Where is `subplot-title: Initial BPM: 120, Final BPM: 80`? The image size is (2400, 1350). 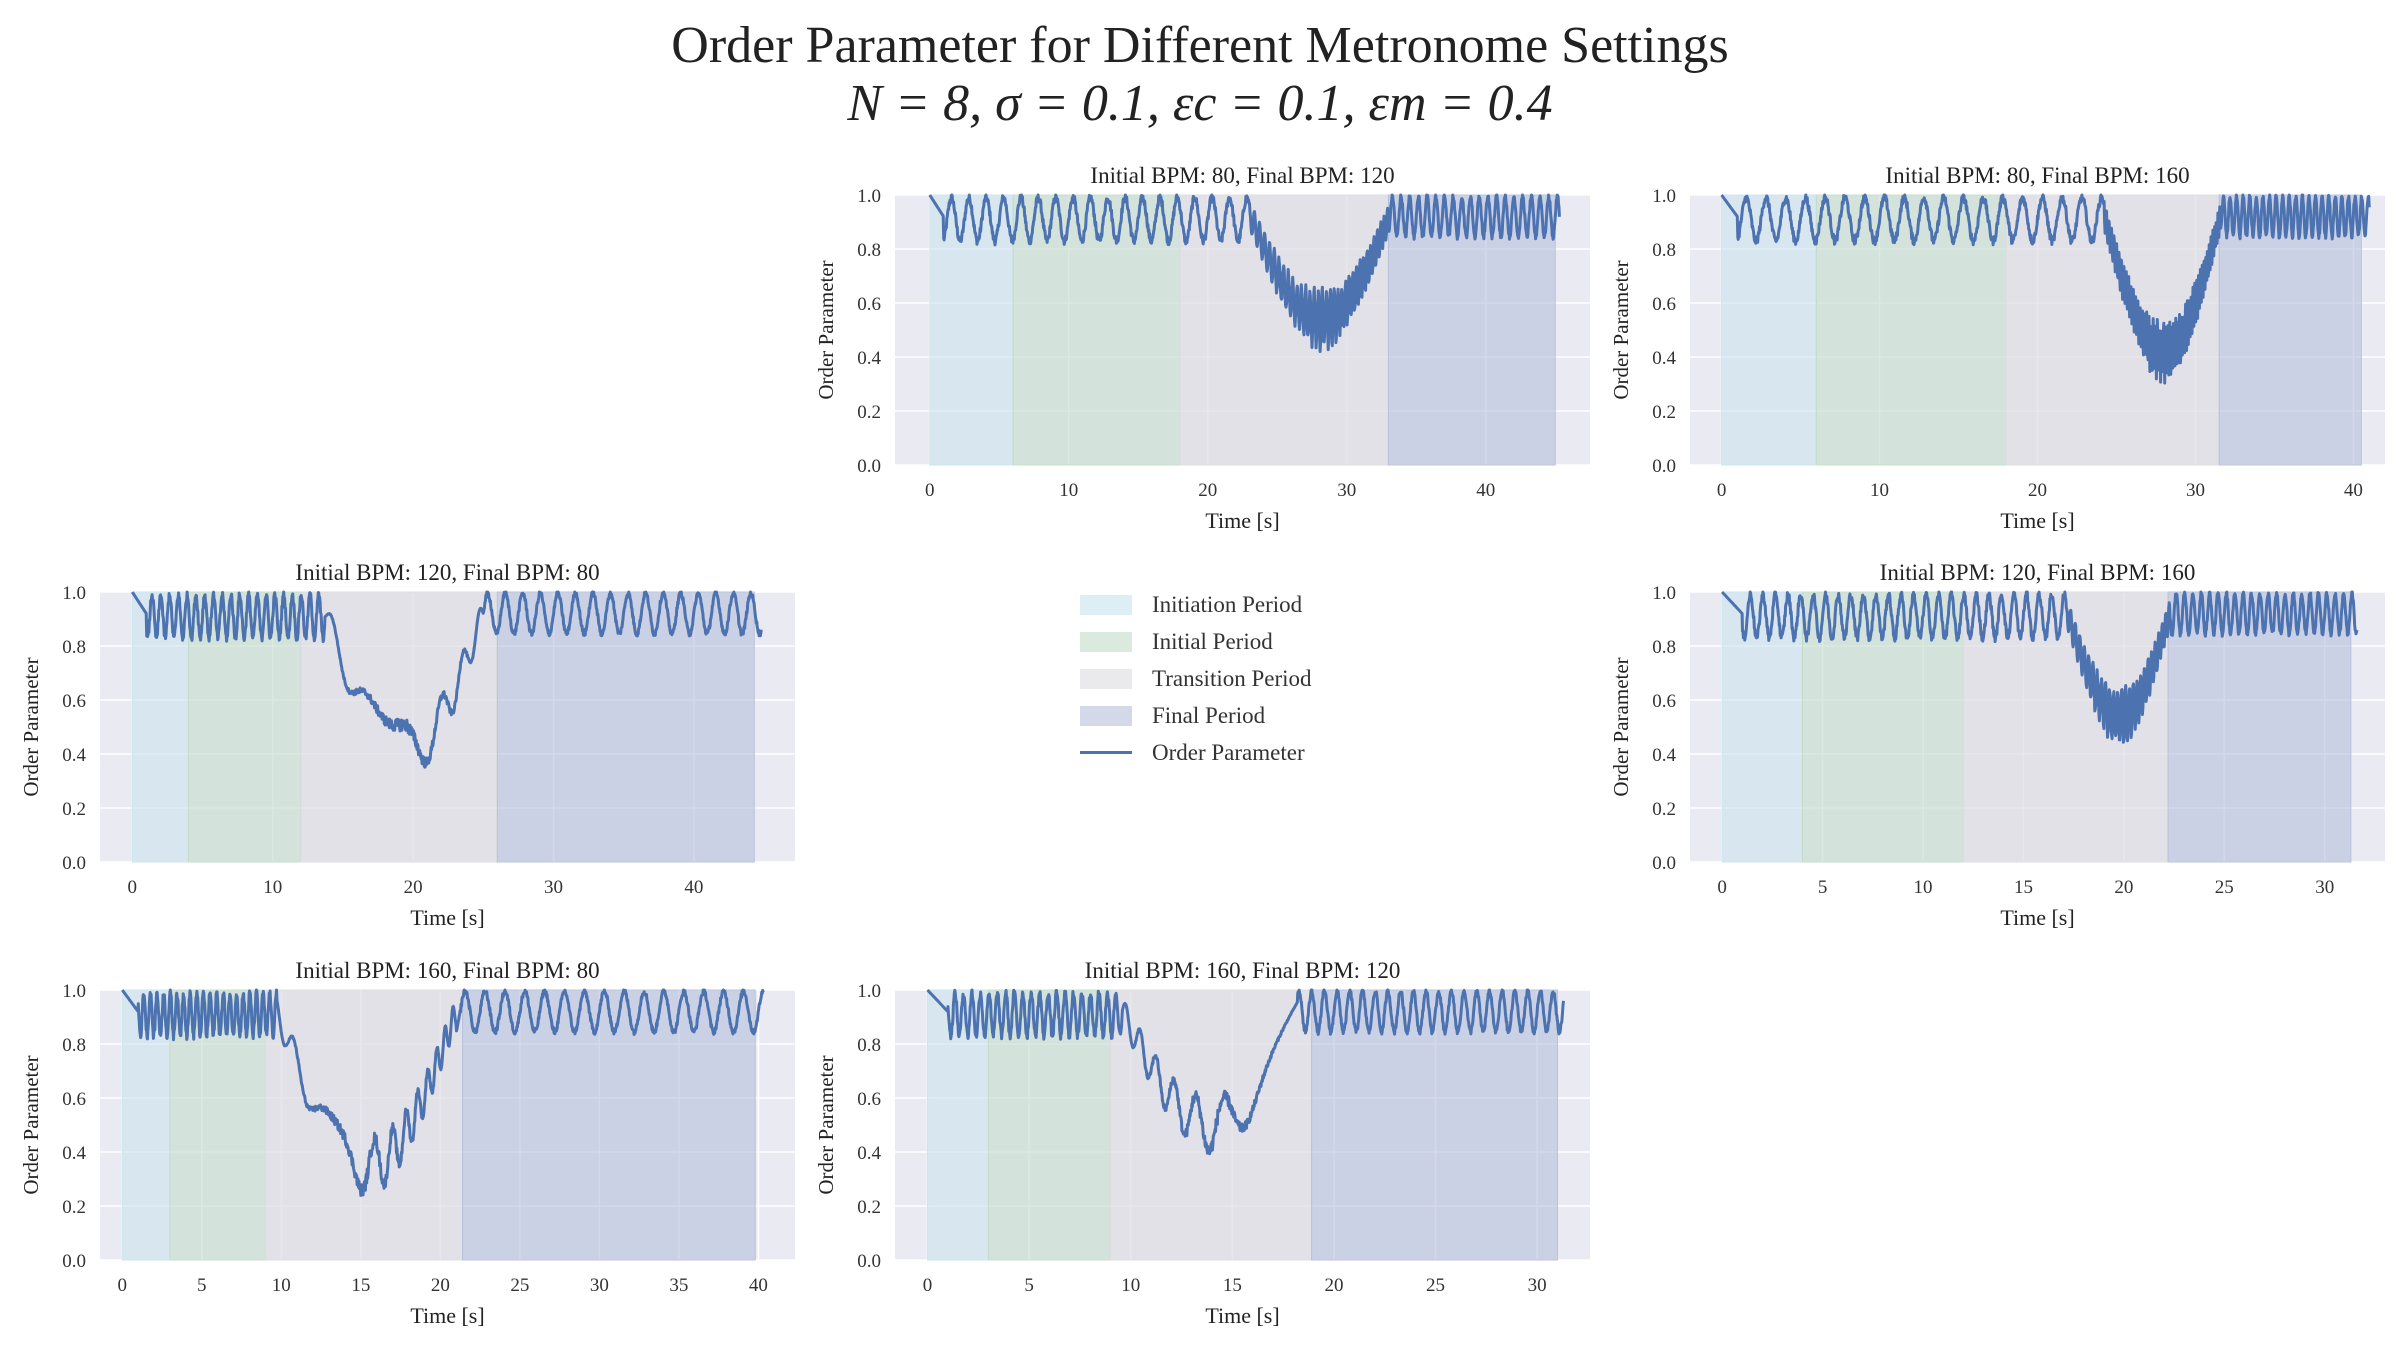 subplot-title: Initial BPM: 120, Final BPM: 80 is located at coordinates (447, 572).